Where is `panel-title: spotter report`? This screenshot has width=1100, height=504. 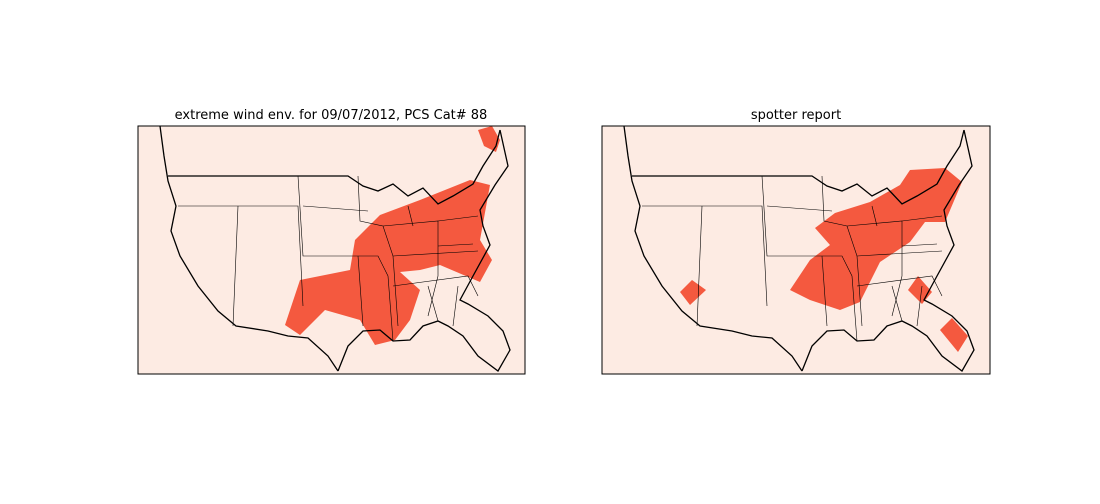 panel-title: spotter report is located at coordinates (796, 115).